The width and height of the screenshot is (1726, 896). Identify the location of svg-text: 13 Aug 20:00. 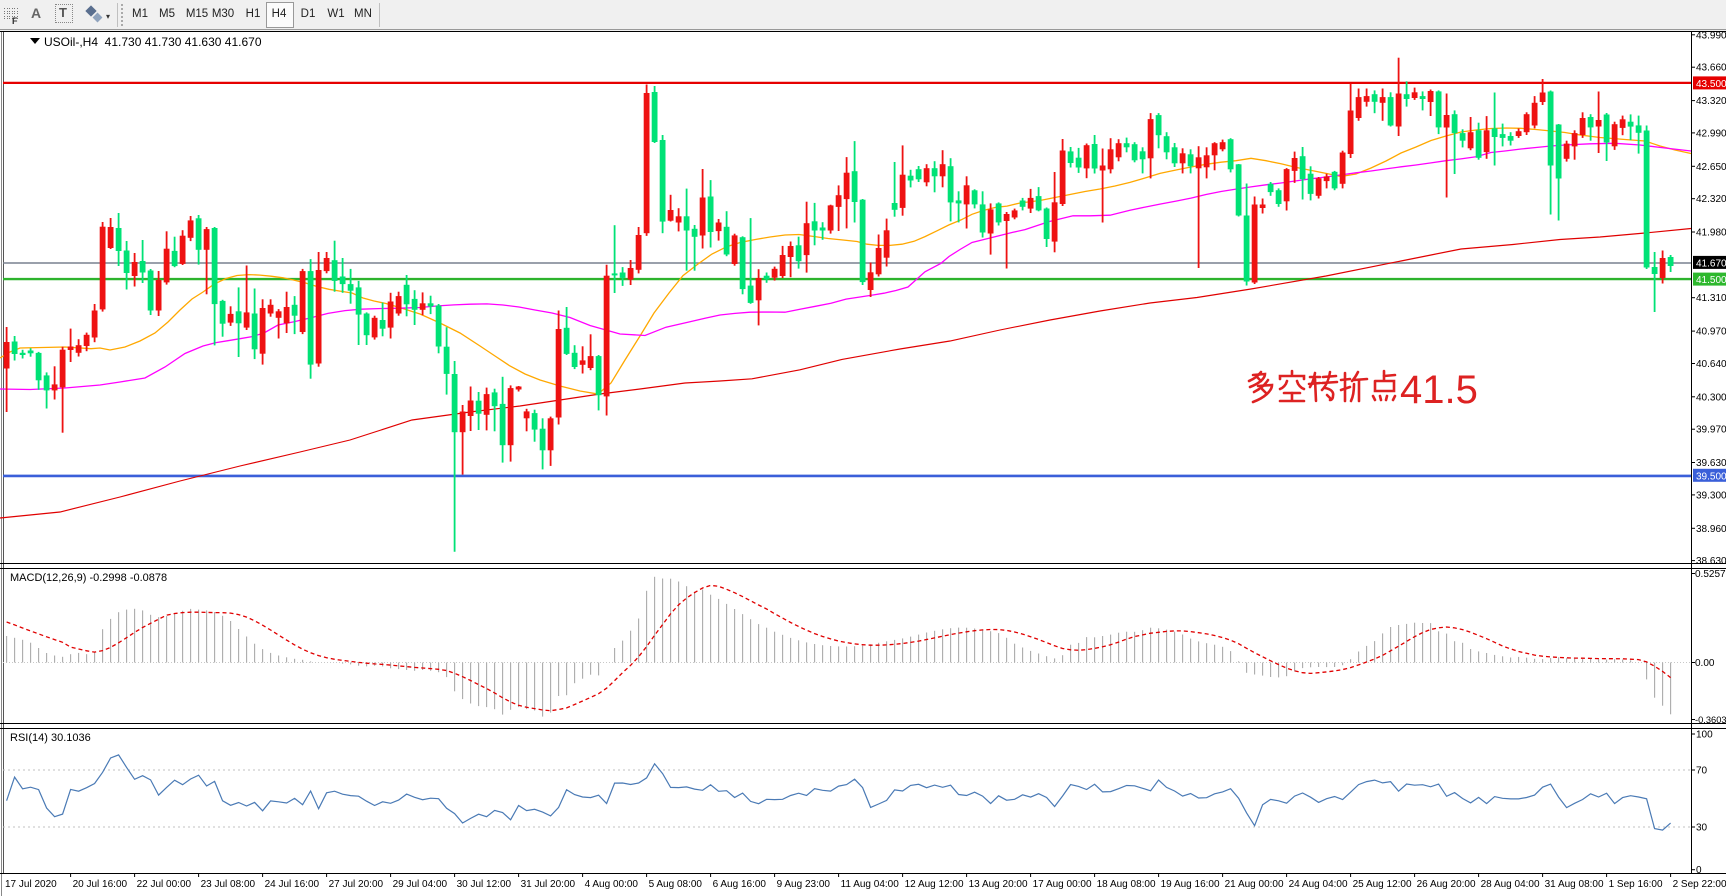
(998, 884).